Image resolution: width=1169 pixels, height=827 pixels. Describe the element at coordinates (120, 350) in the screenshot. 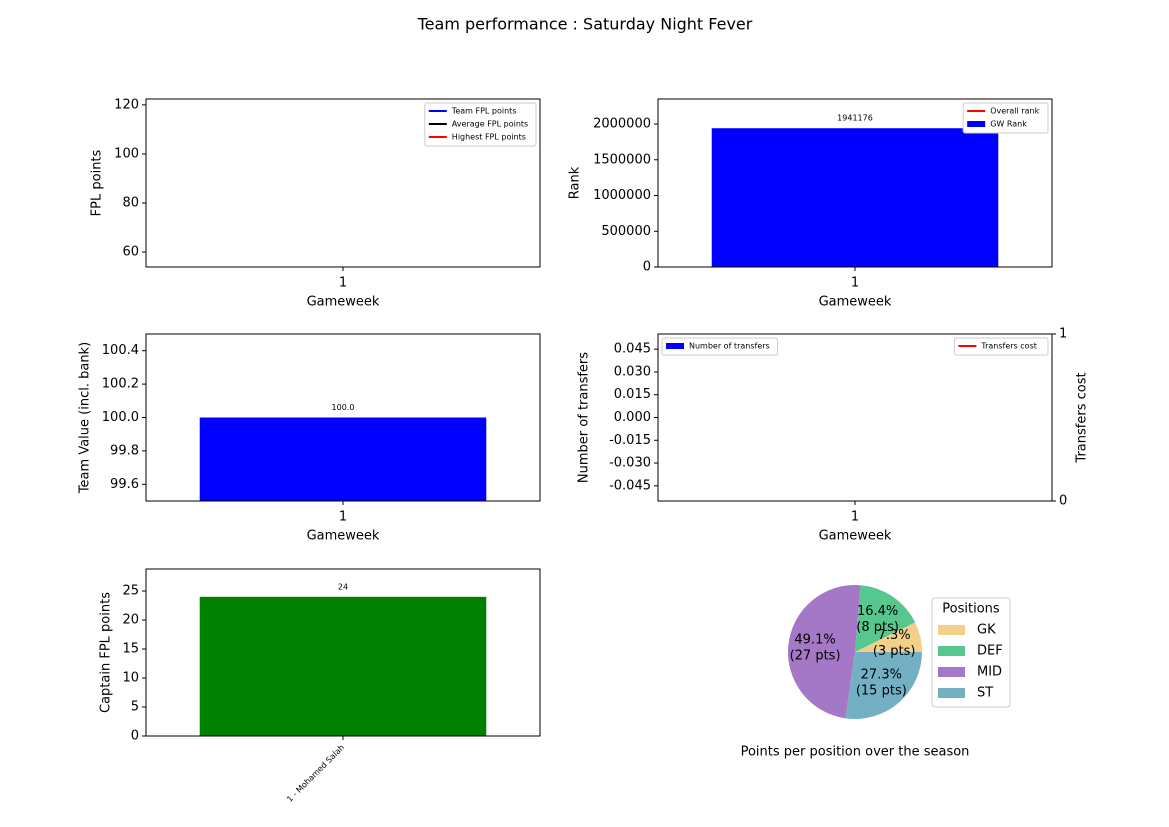

I see `y-tick-label: 100.4` at that location.